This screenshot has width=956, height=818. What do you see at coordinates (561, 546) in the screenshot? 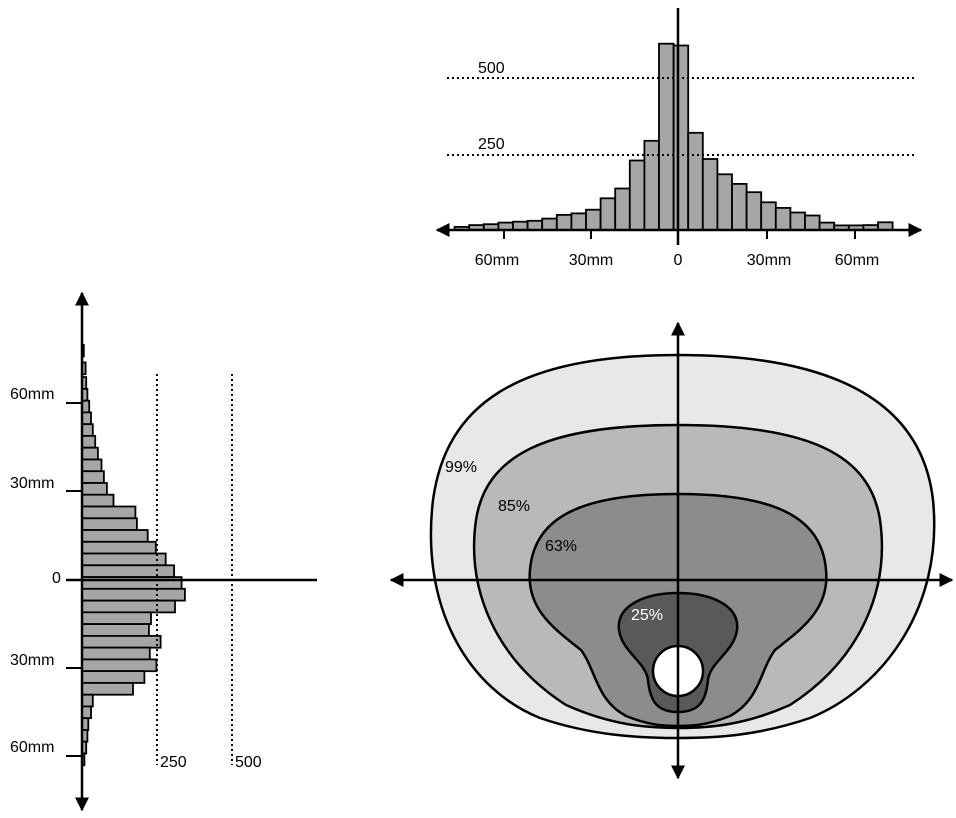
I see `contour-label-63: 63%` at bounding box center [561, 546].